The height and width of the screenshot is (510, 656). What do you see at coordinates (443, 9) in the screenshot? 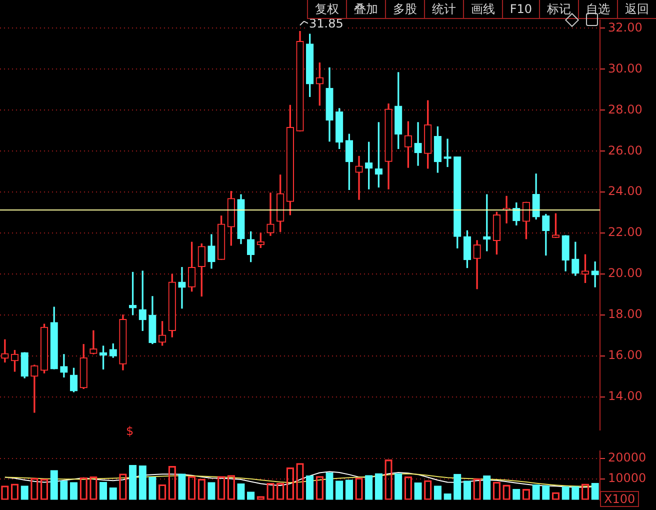
I see `text: 统计` at bounding box center [443, 9].